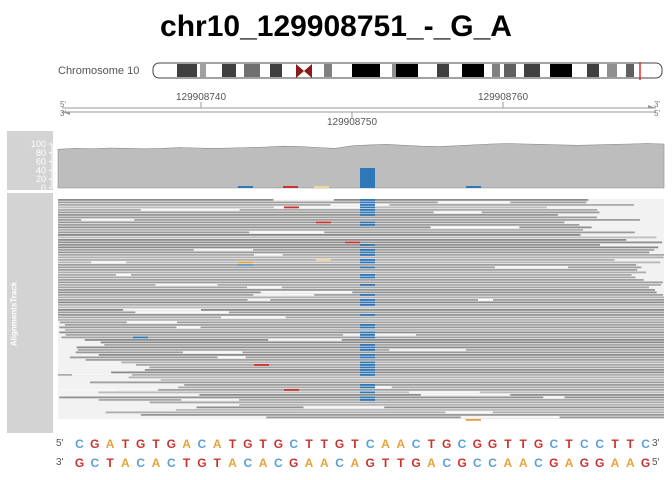 This screenshot has height=480, width=672. Describe the element at coordinates (60, 443) in the screenshot. I see `seq-end-label: 5'` at that location.